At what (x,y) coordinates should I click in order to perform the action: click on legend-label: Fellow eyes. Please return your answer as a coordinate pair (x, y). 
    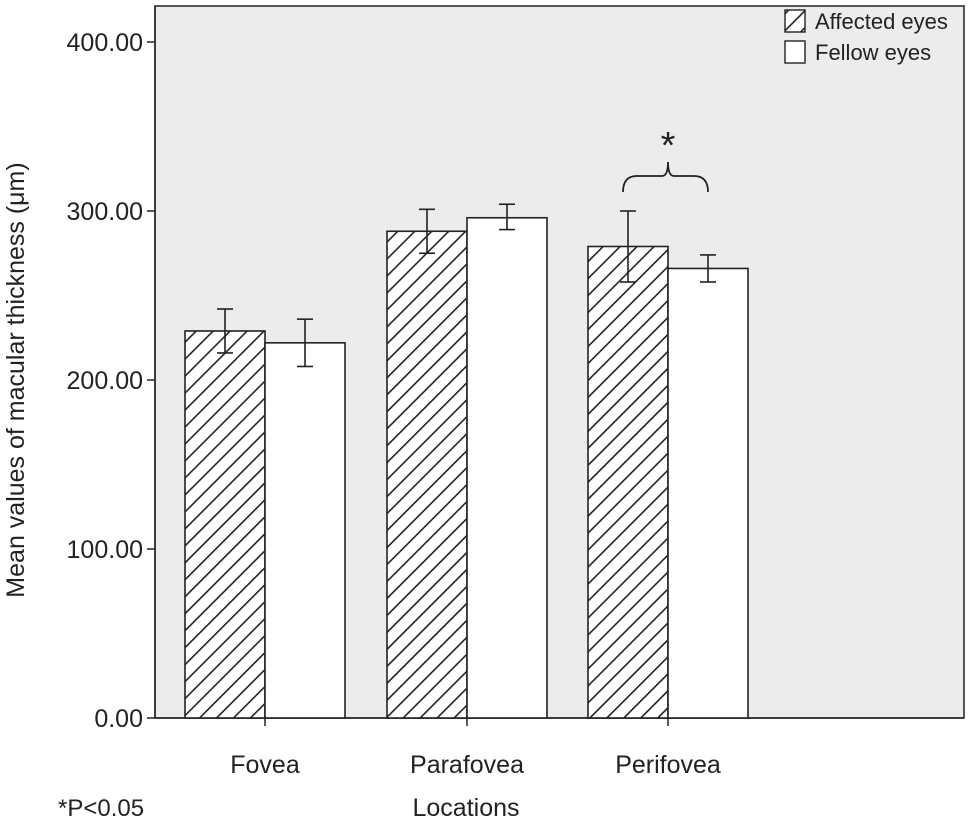
    Looking at the image, I should click on (873, 52).